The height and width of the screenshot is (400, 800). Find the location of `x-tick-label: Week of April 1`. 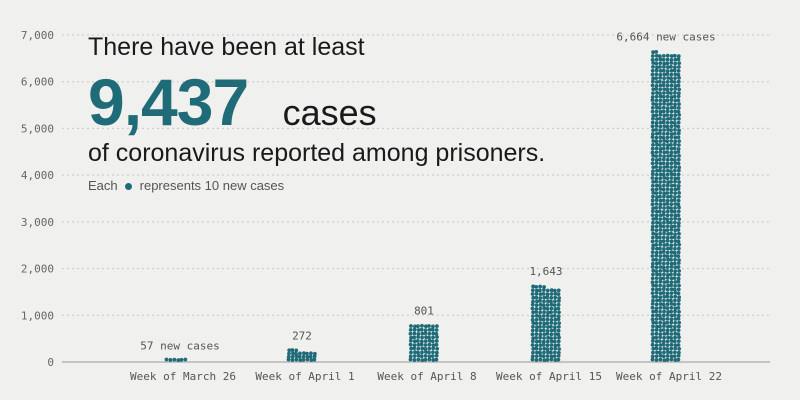

x-tick-label: Week of April 1 is located at coordinates (304, 376).